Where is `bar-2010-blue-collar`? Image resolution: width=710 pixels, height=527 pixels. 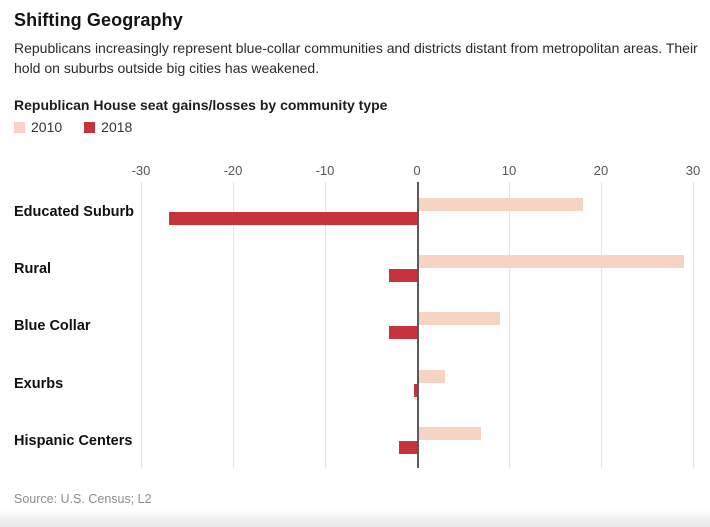 bar-2010-blue-collar is located at coordinates (458, 319).